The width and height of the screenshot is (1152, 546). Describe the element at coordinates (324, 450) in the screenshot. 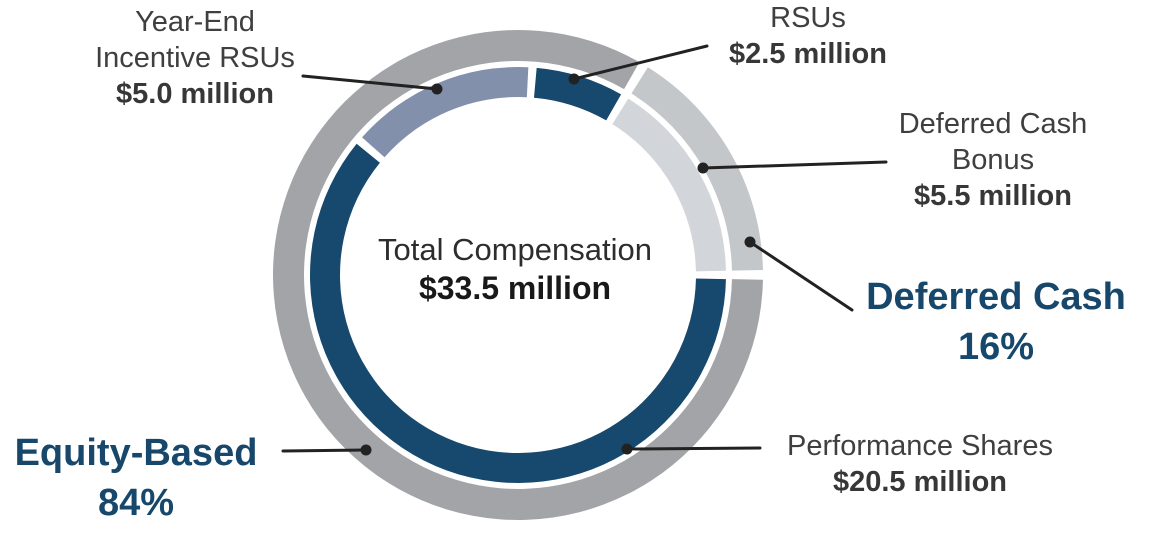

I see `leader-line-equity-based-group` at that location.